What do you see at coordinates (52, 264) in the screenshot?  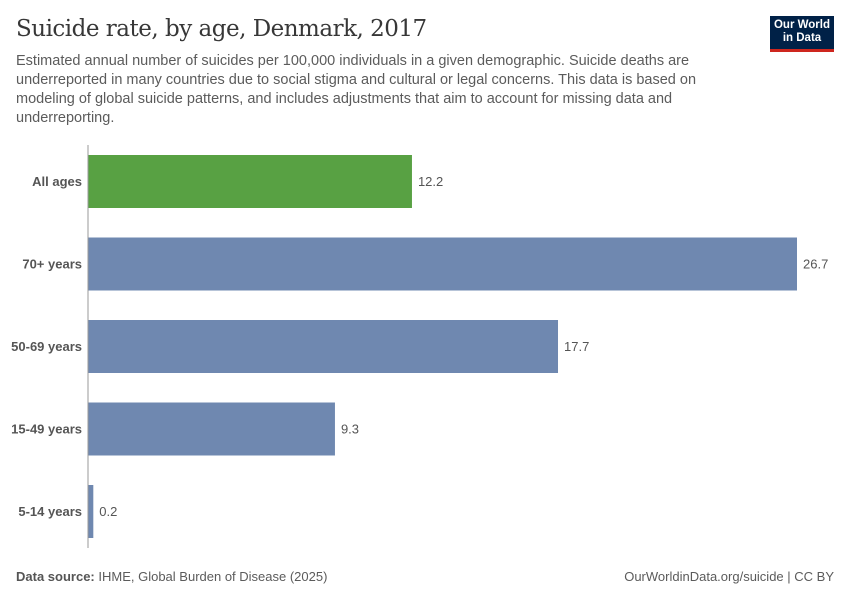 I see `category-label: 70+ years` at bounding box center [52, 264].